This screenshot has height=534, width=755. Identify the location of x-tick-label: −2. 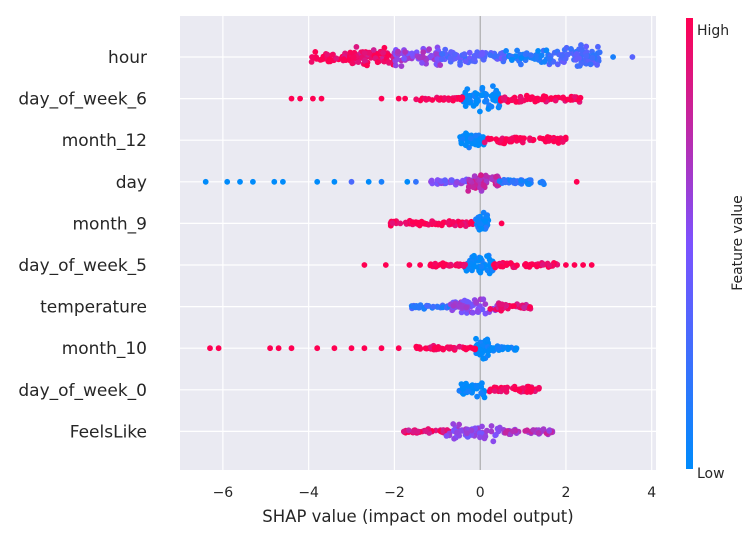
(394, 493).